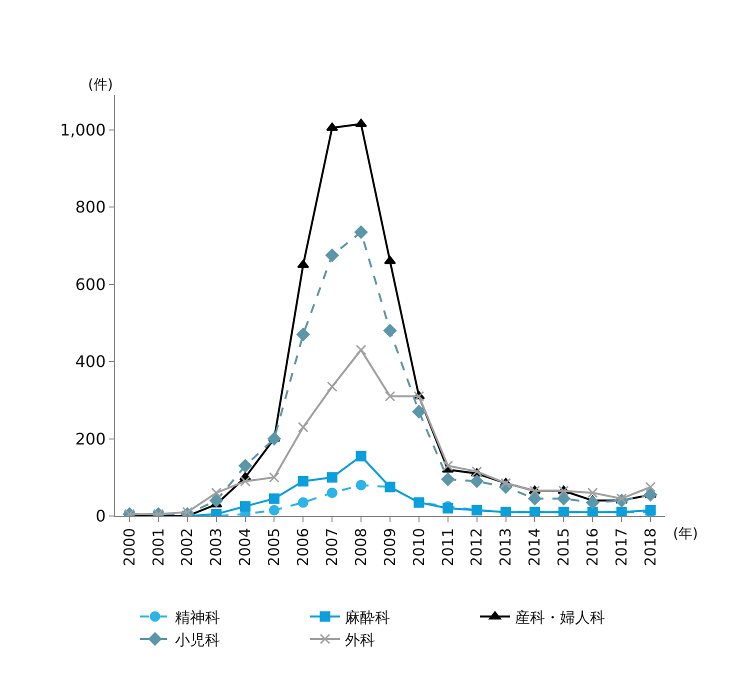 This screenshot has width=745, height=686. Describe the element at coordinates (216, 547) in the screenshot. I see `x-tick-label: 2003` at that location.